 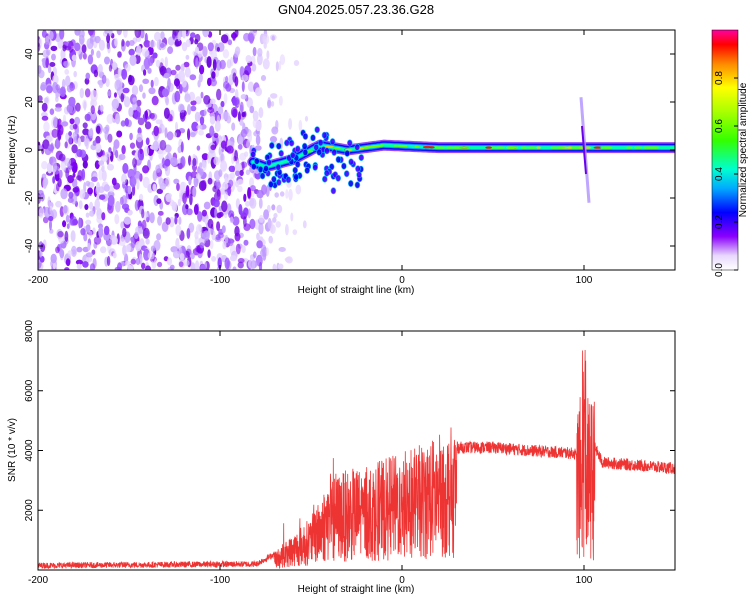 What do you see at coordinates (29, 54) in the screenshot?
I see `y-tick-label: 40` at bounding box center [29, 54].